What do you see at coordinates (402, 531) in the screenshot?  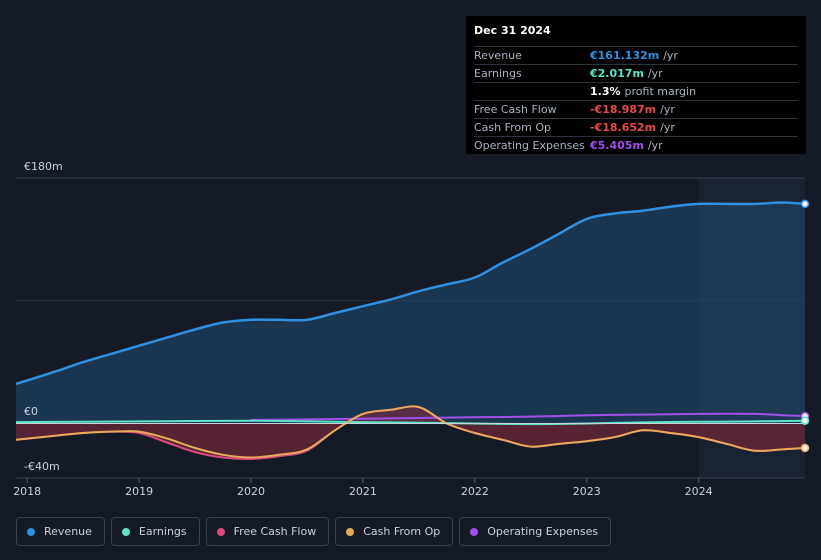 I see `legend-label: Cash From Op` at bounding box center [402, 531].